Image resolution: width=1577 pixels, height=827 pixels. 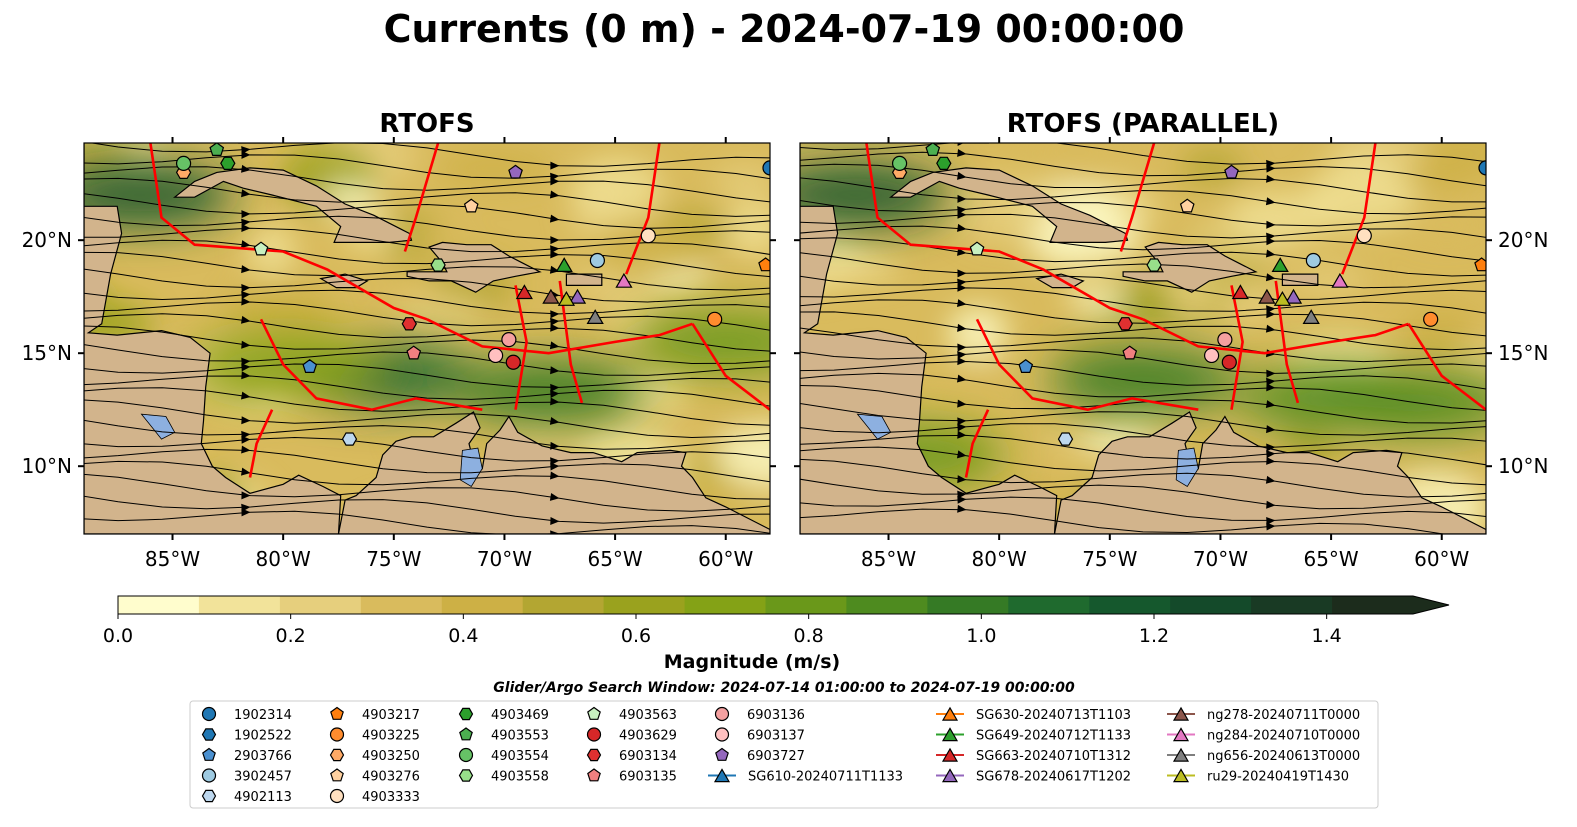 I want to click on legend-item: 6903727, so click(x=760, y=755).